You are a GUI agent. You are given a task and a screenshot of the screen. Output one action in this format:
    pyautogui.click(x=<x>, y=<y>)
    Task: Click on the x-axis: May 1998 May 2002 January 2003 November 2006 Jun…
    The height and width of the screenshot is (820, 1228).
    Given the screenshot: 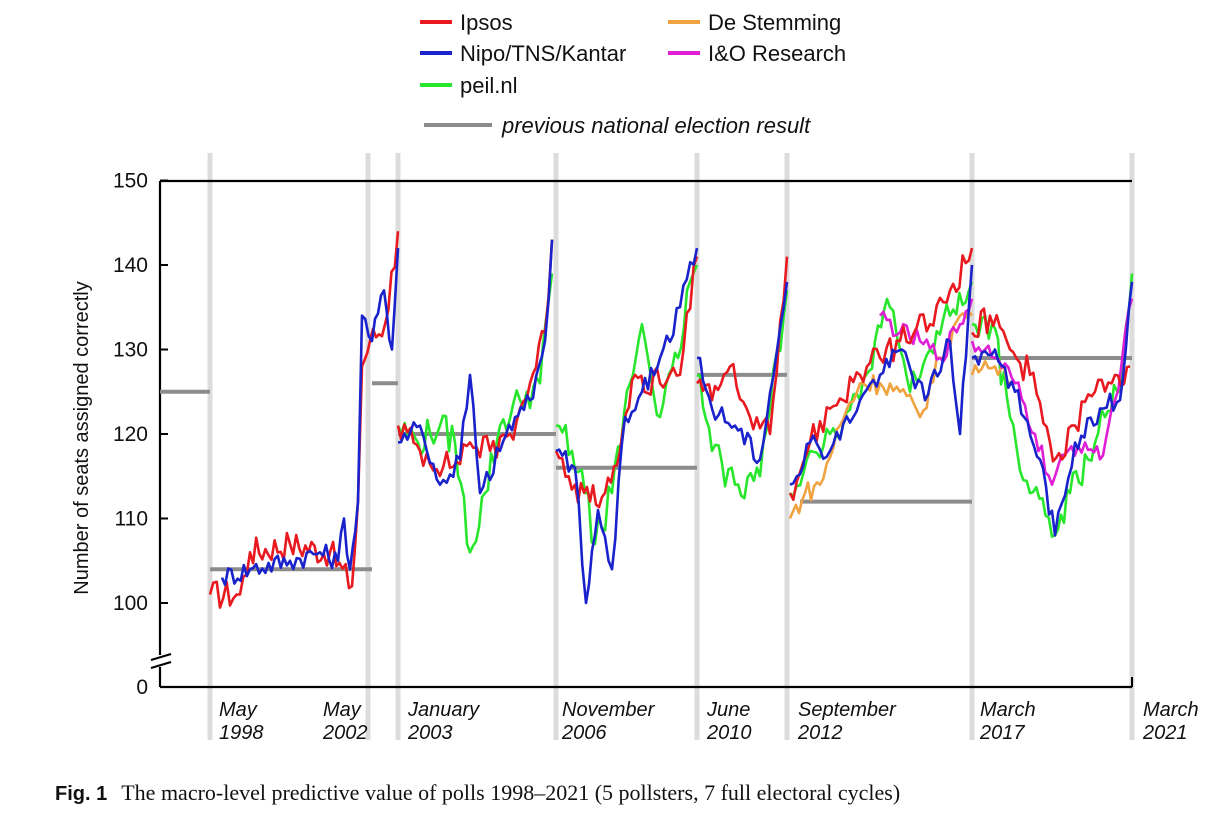 What is the action you would take?
    pyautogui.click(x=709, y=721)
    